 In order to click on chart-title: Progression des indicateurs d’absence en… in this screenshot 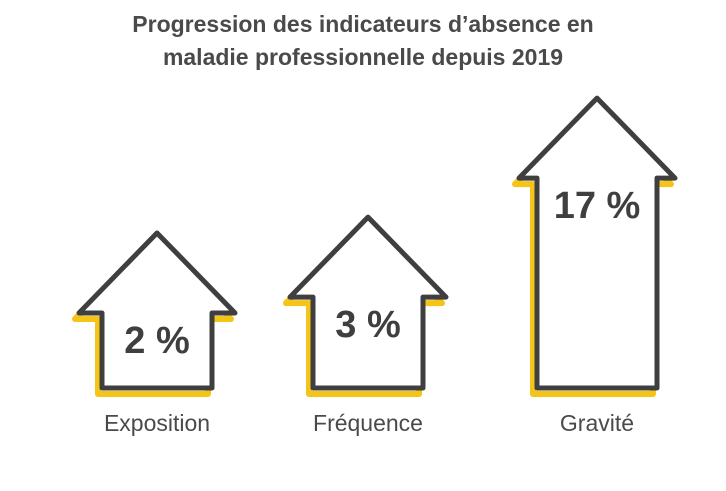, I will do `click(363, 40)`.